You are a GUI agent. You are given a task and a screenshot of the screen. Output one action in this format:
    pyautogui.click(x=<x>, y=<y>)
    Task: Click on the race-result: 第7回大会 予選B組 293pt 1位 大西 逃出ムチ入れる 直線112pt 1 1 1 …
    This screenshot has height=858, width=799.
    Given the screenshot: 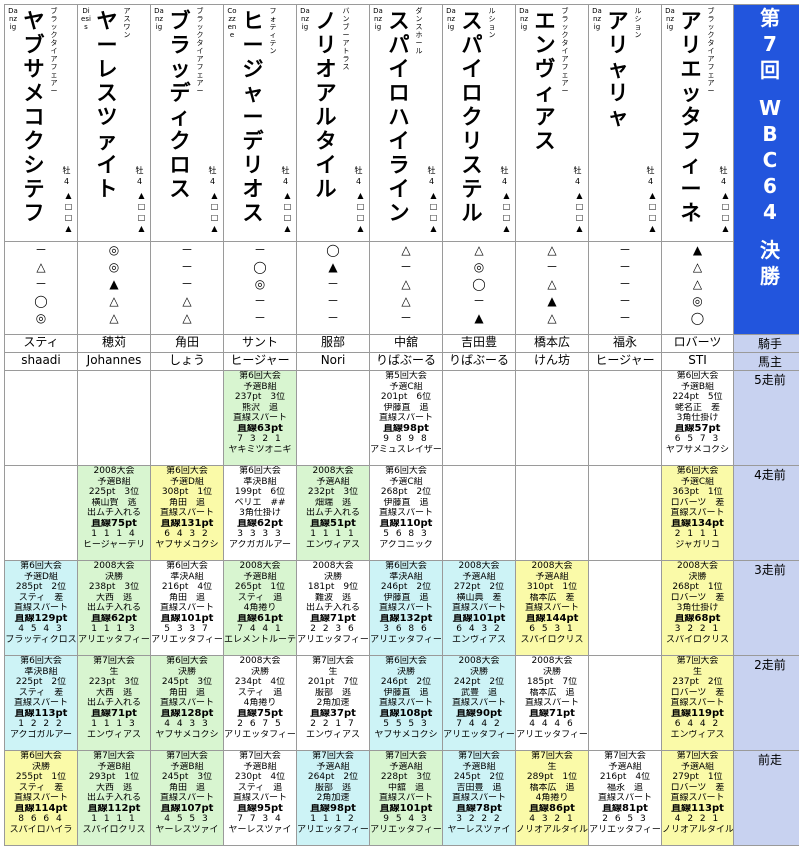 What is the action you would take?
    pyautogui.click(x=114, y=798)
    